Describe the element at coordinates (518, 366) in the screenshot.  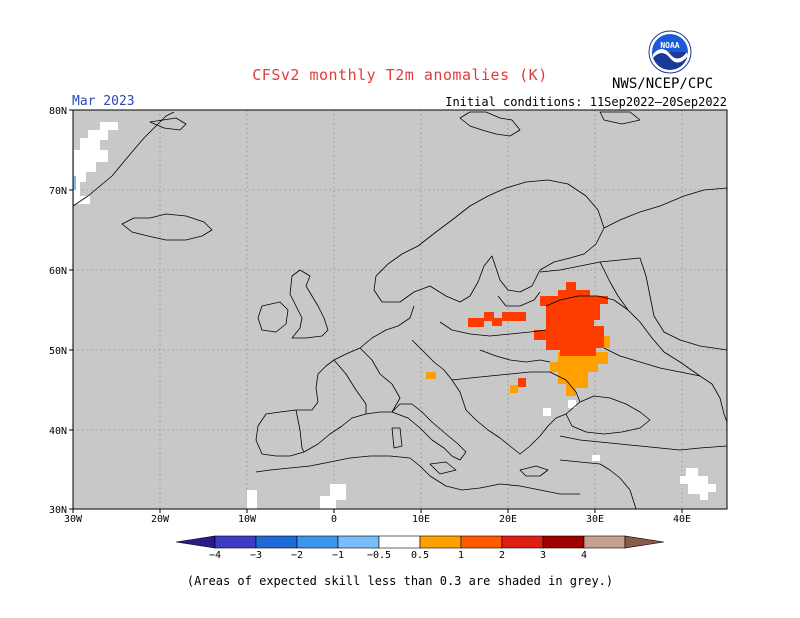
I see `anomaly-weak-warm` at that location.